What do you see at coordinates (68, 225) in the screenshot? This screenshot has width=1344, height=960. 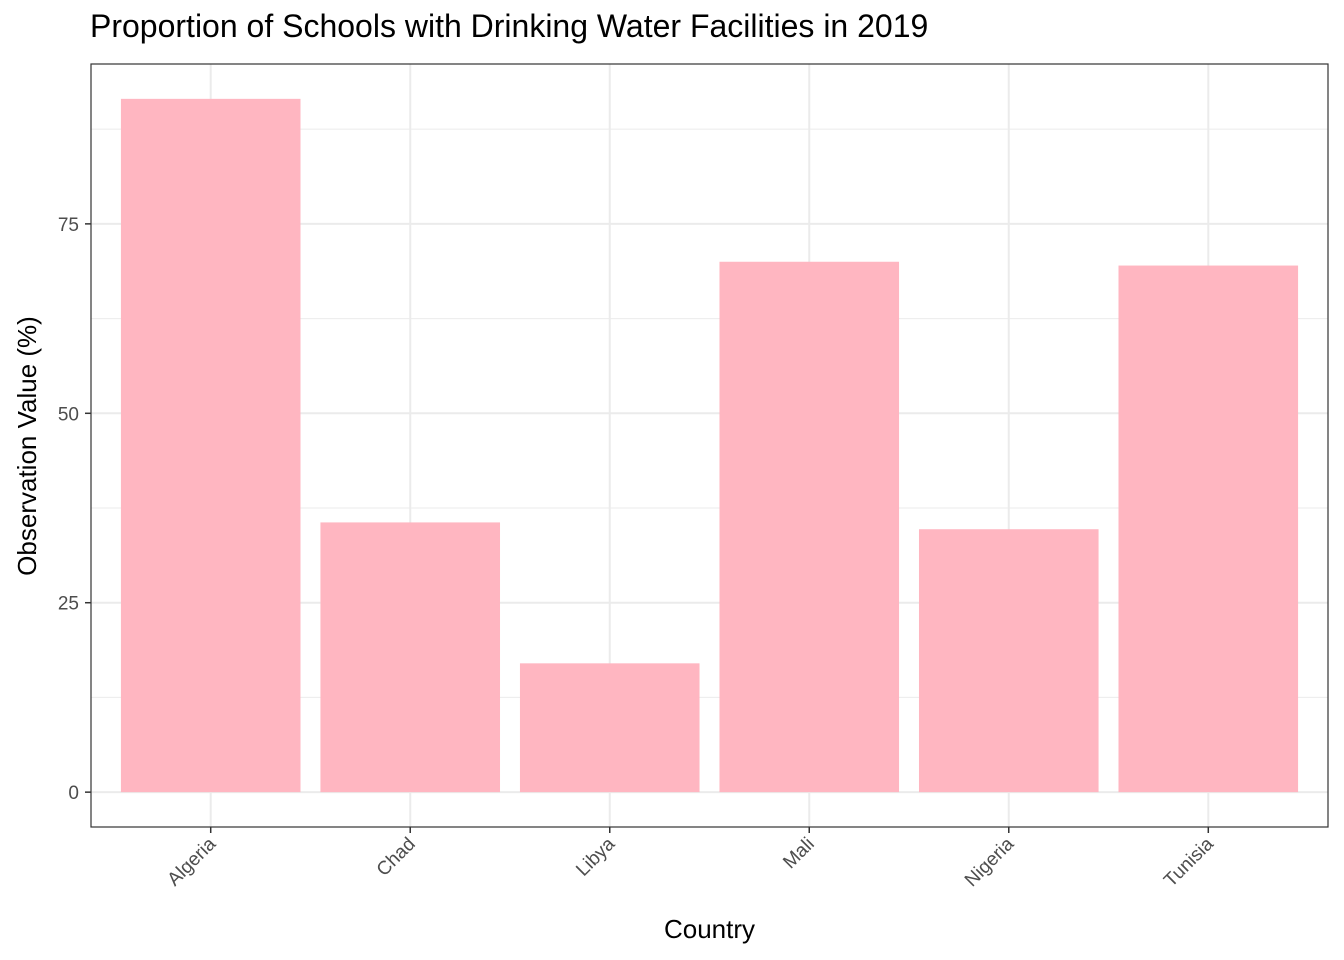 I see `y-tick-label: 75` at bounding box center [68, 225].